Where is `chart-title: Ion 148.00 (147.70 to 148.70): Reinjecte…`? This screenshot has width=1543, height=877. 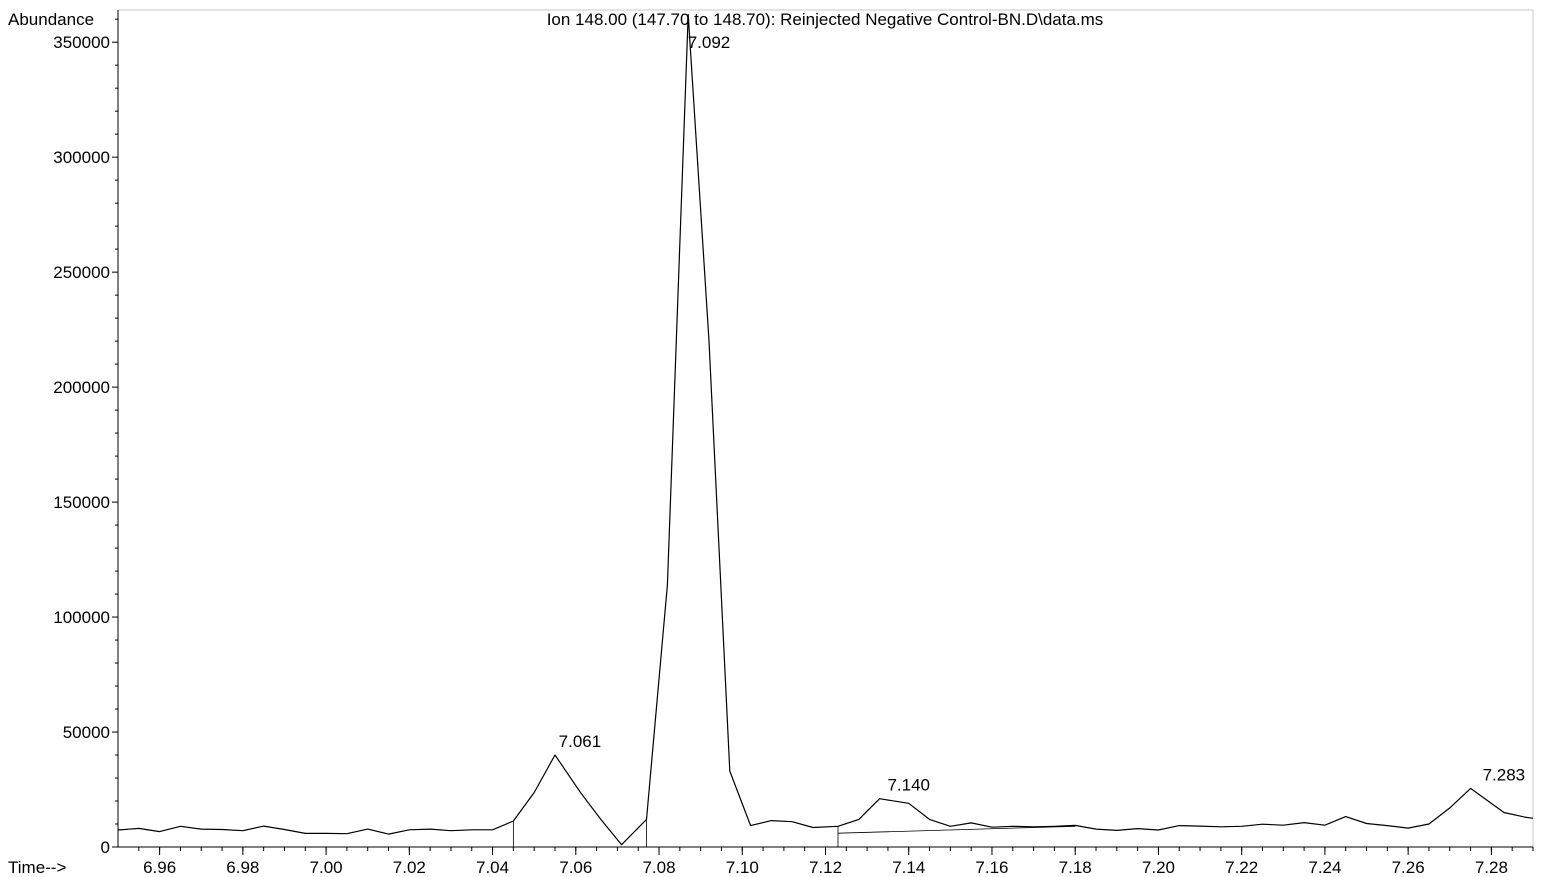
chart-title: Ion 148.00 (147.70 to 148.70): Reinjecte… is located at coordinates (825, 19).